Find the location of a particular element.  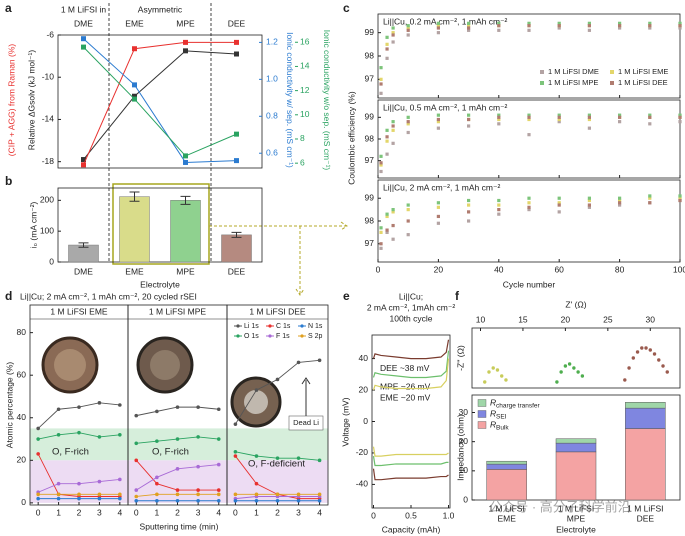

legend-label: R is located at coordinates (493, 424).